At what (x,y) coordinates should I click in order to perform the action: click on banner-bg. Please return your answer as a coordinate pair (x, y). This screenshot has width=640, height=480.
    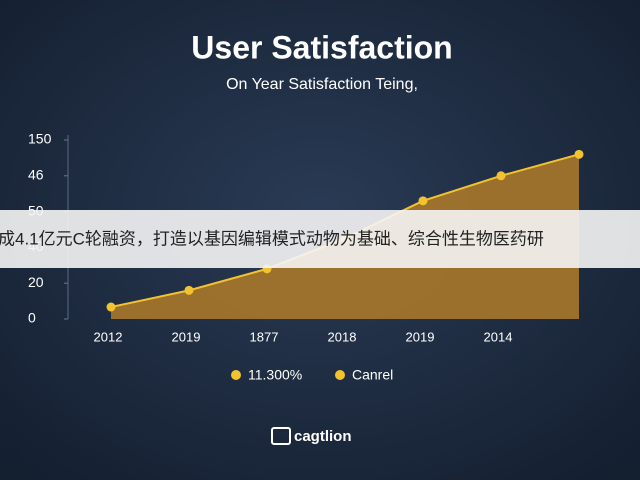
    Looking at the image, I should click on (320, 239).